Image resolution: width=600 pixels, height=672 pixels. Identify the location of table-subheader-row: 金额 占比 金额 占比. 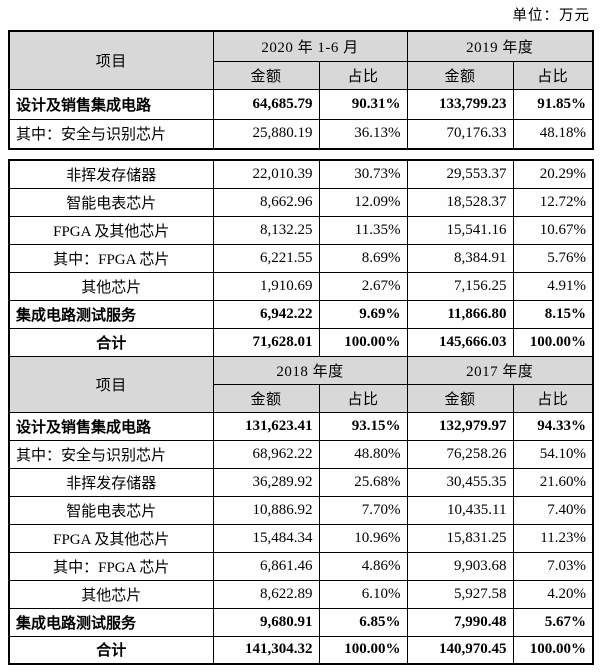
(301, 398).